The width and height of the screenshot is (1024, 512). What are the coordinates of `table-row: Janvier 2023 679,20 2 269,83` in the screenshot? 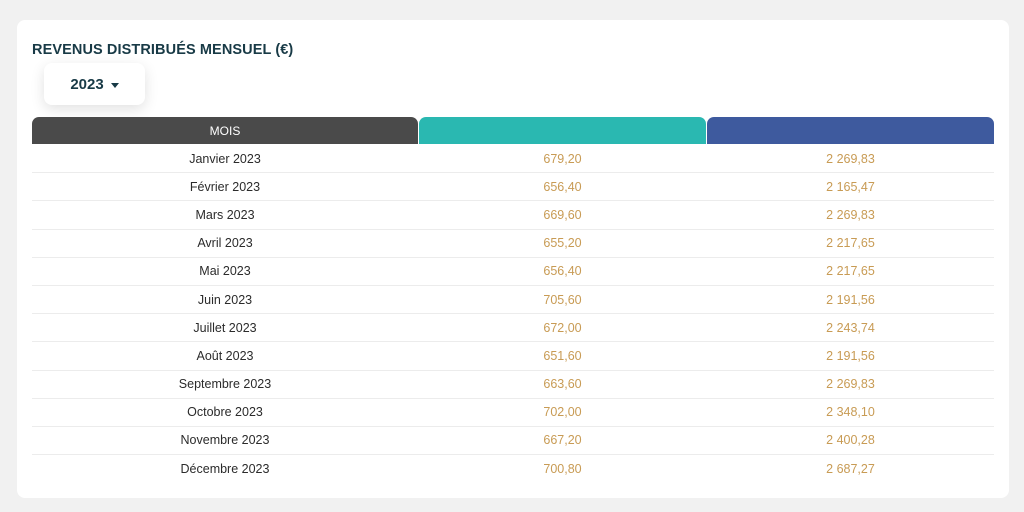 It's located at (513, 159).